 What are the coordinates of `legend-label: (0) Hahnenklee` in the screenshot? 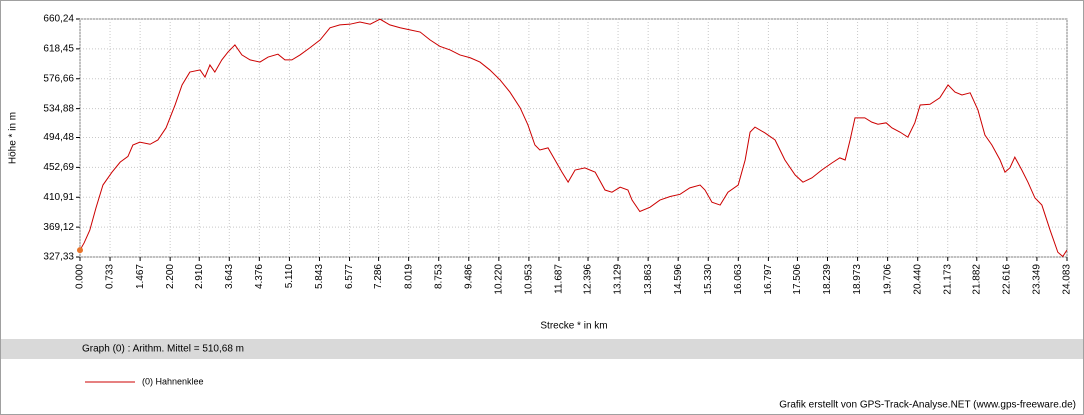 It's located at (173, 381).